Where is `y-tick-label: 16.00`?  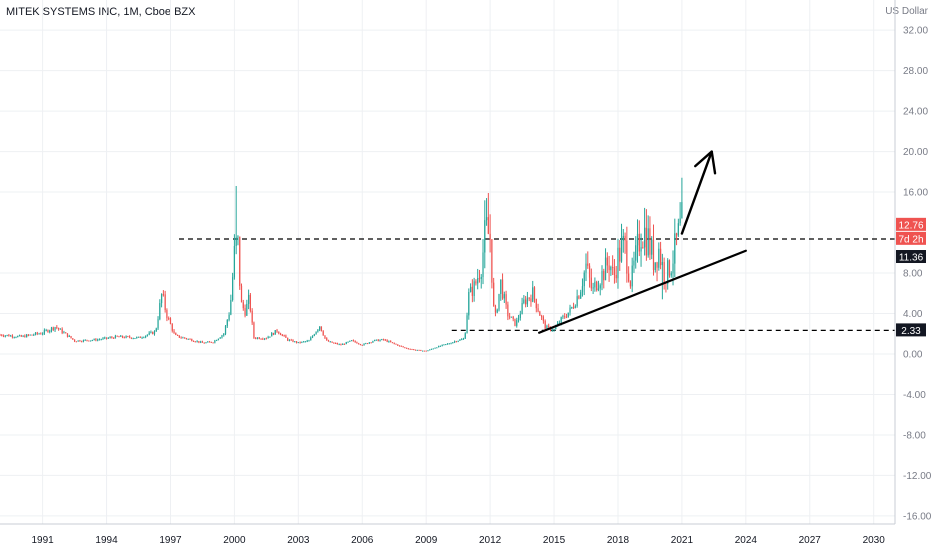 y-tick-label: 16.00 is located at coordinates (915, 193).